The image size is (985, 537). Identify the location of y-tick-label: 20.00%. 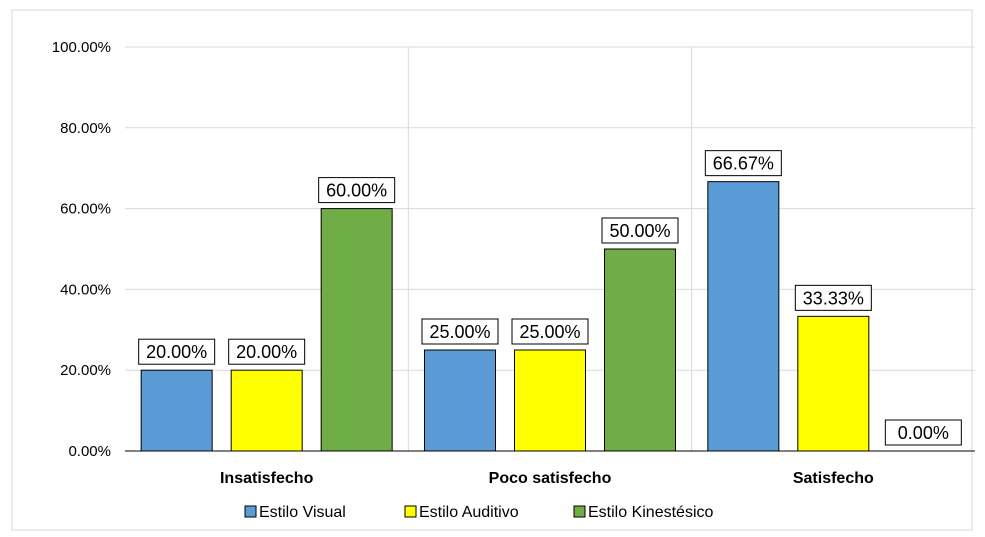
(85, 370).